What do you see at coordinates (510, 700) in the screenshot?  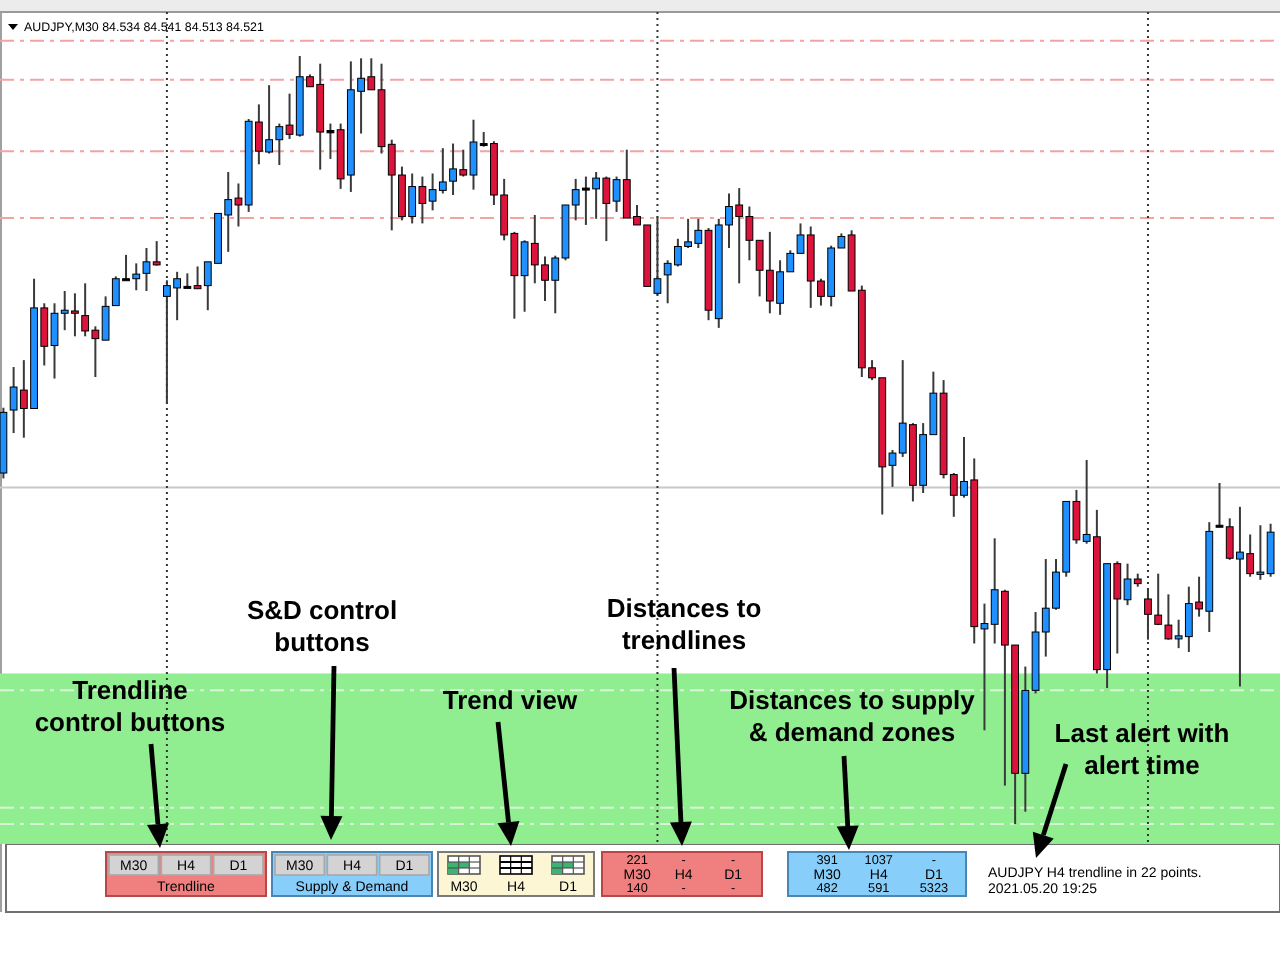 I see `annotation: Trend view` at bounding box center [510, 700].